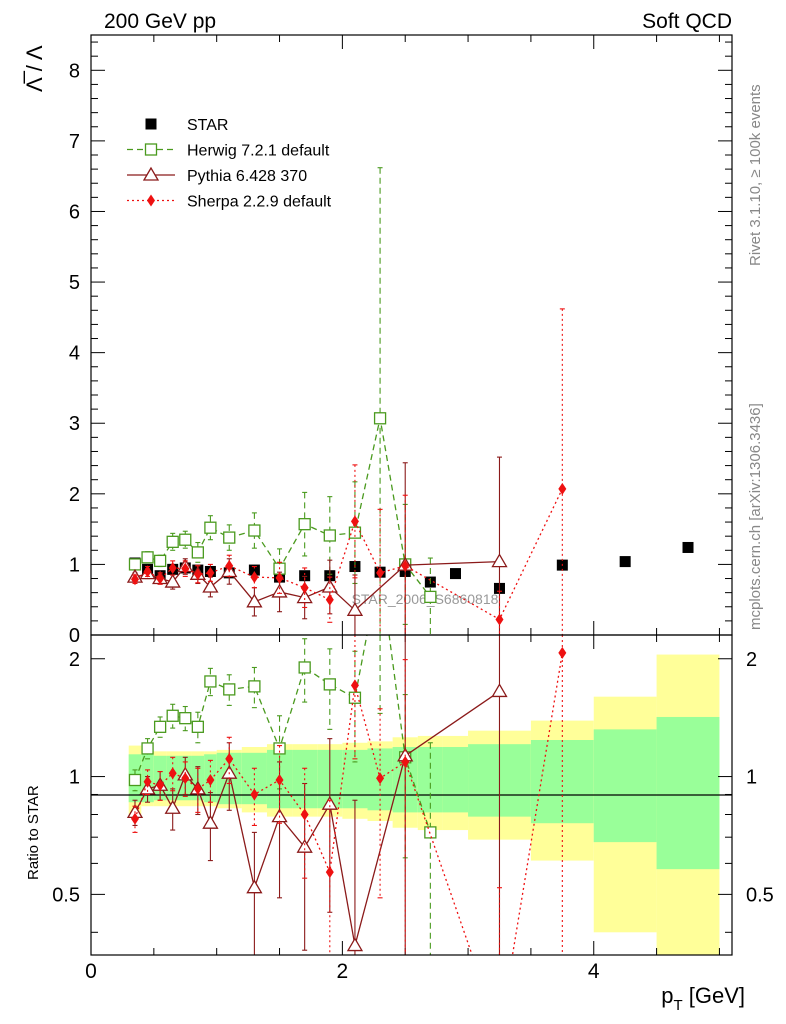 This screenshot has width=786, height=1024. Describe the element at coordinates (74, 283) in the screenshot. I see `y-tick-label: 5` at that location.